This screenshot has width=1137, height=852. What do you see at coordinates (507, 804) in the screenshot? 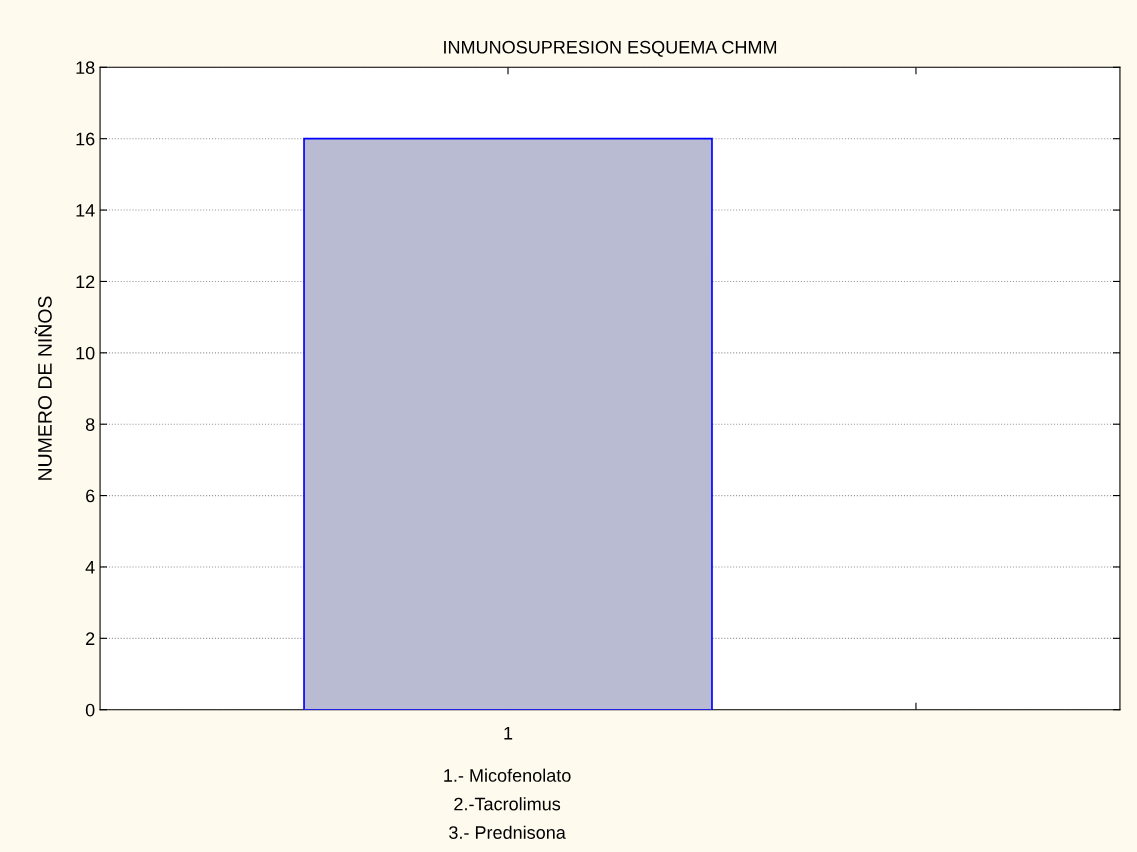
I see `text: 2.-Tacrolimus` at bounding box center [507, 804].